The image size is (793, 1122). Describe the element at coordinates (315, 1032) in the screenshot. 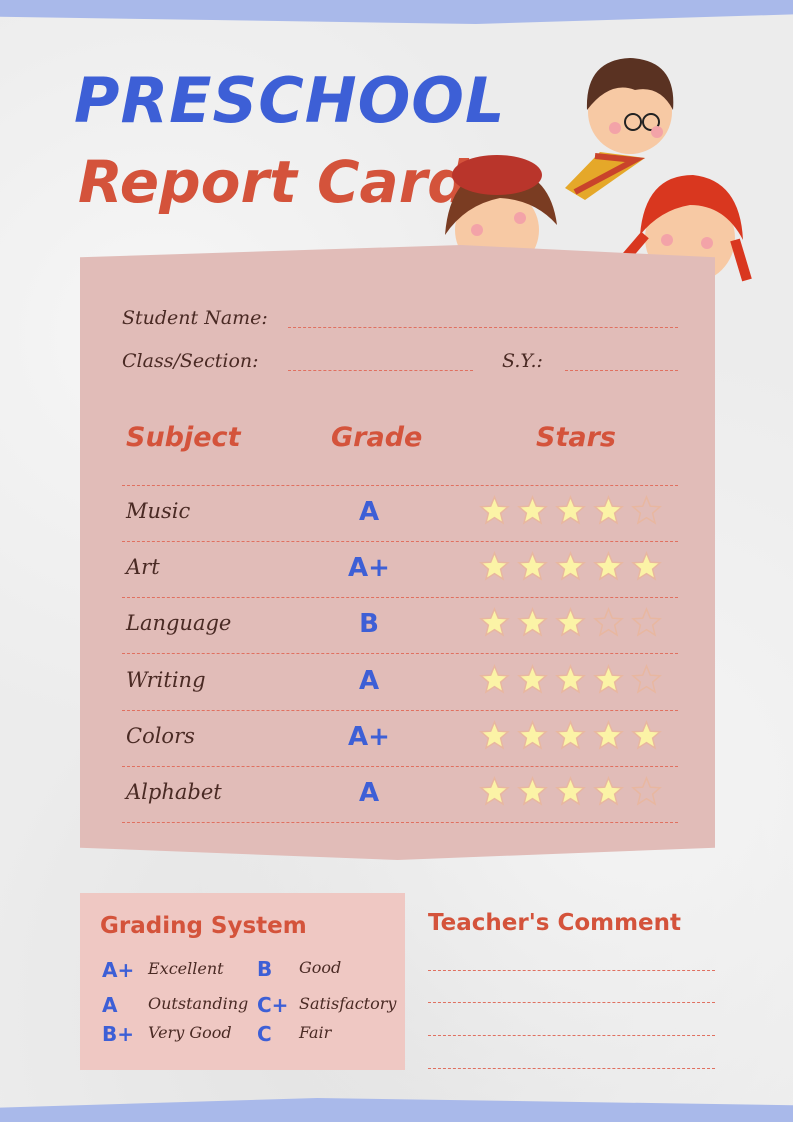

I see `grade-desc: Fair` at that location.